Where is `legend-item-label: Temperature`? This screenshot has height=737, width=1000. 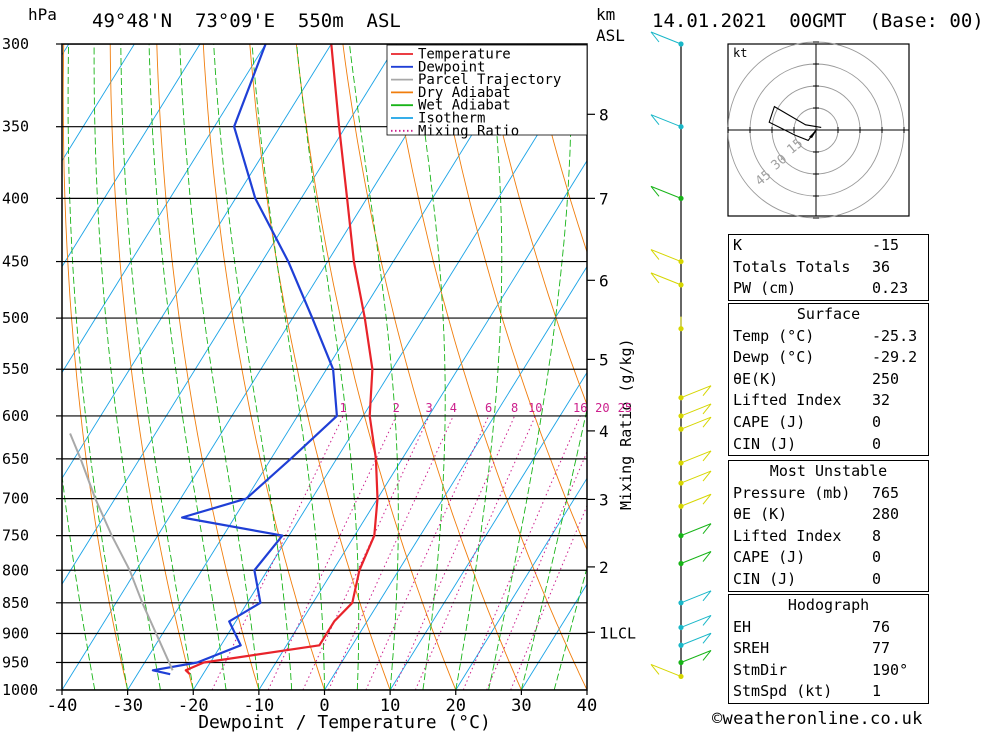
legend-item-label: Temperature is located at coordinates (464, 55).